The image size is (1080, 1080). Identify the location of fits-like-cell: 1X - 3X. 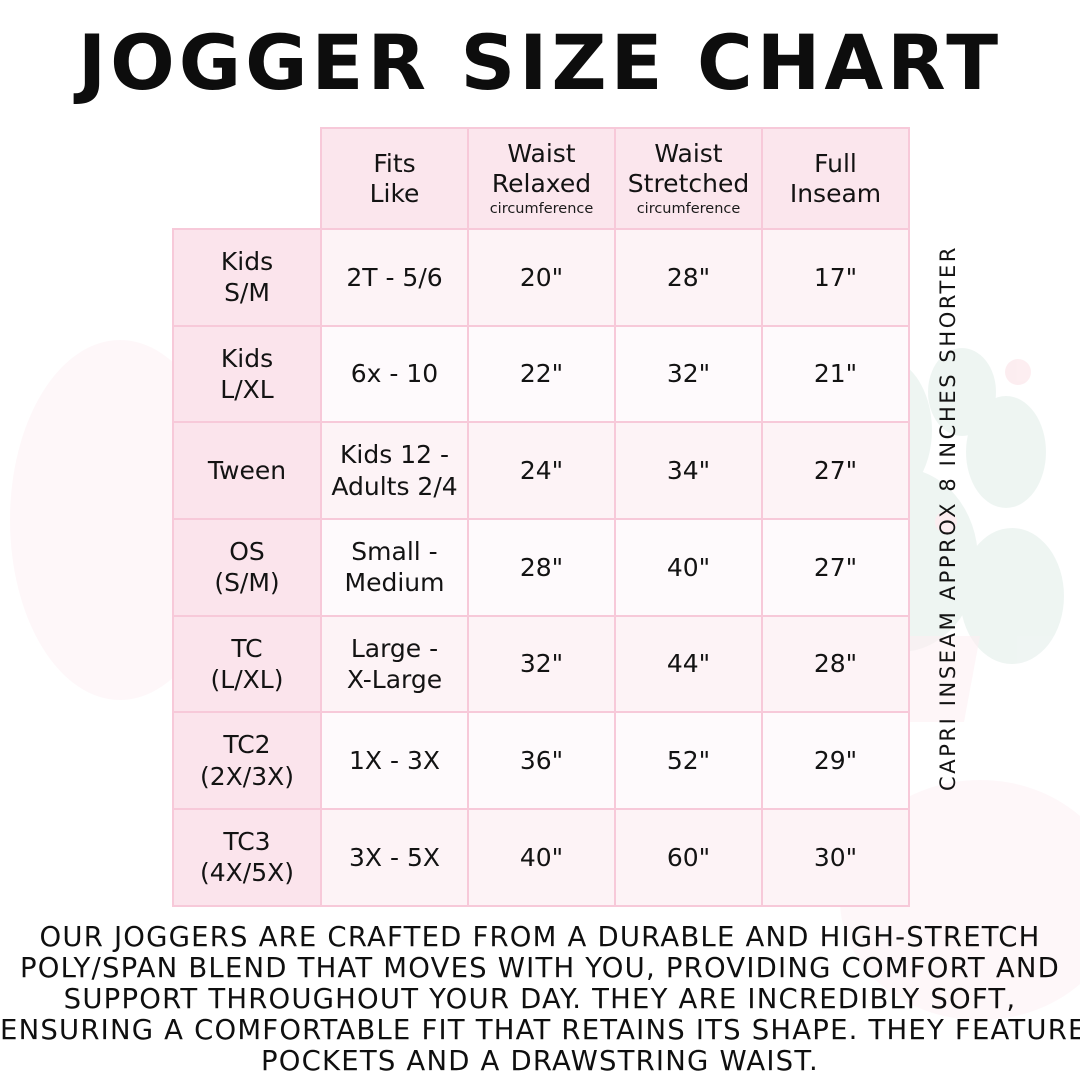
(394, 761).